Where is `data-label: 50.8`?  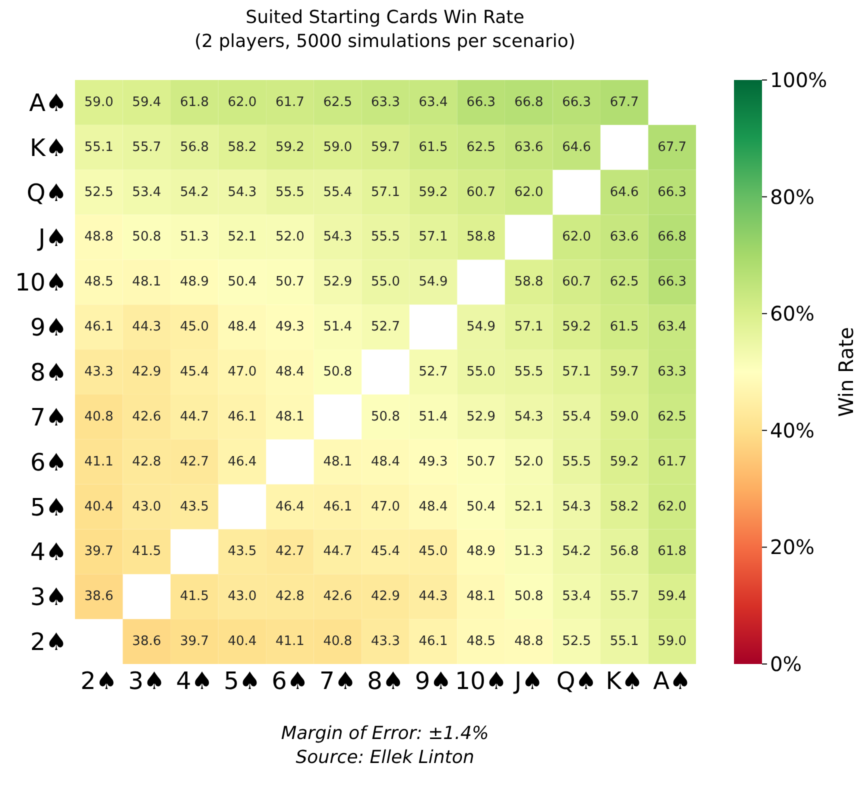 data-label: 50.8 is located at coordinates (385, 416).